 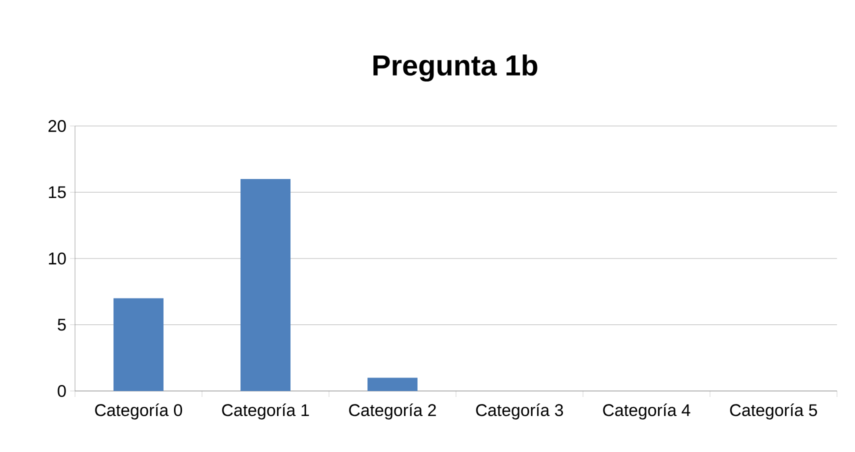 What do you see at coordinates (774, 412) in the screenshot?
I see `x-tick-label: Categoría 5` at bounding box center [774, 412].